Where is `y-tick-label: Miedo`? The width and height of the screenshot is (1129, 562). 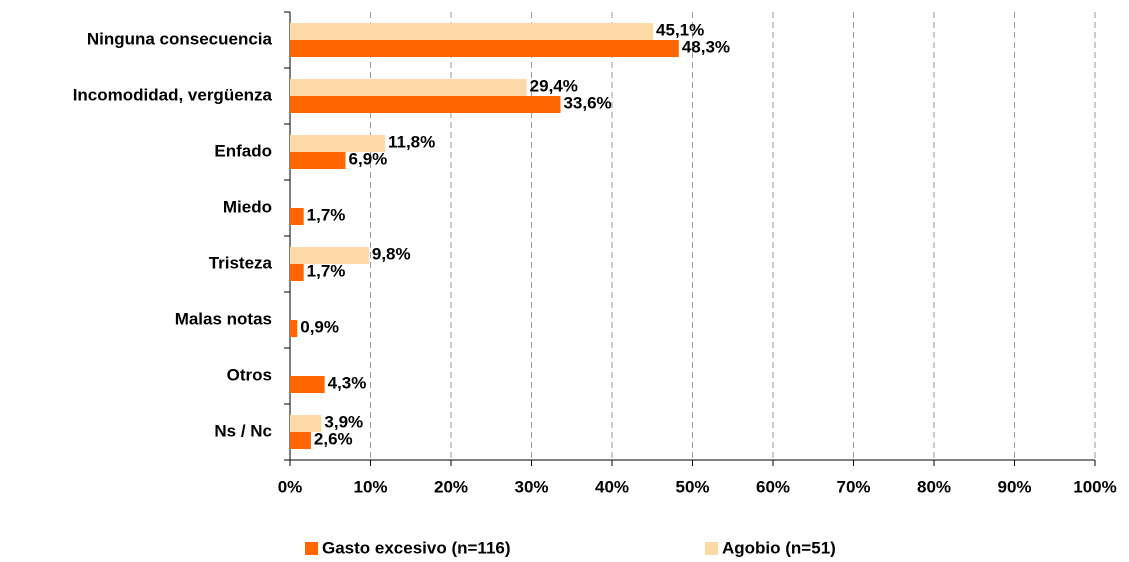 y-tick-label: Miedo is located at coordinates (247, 206).